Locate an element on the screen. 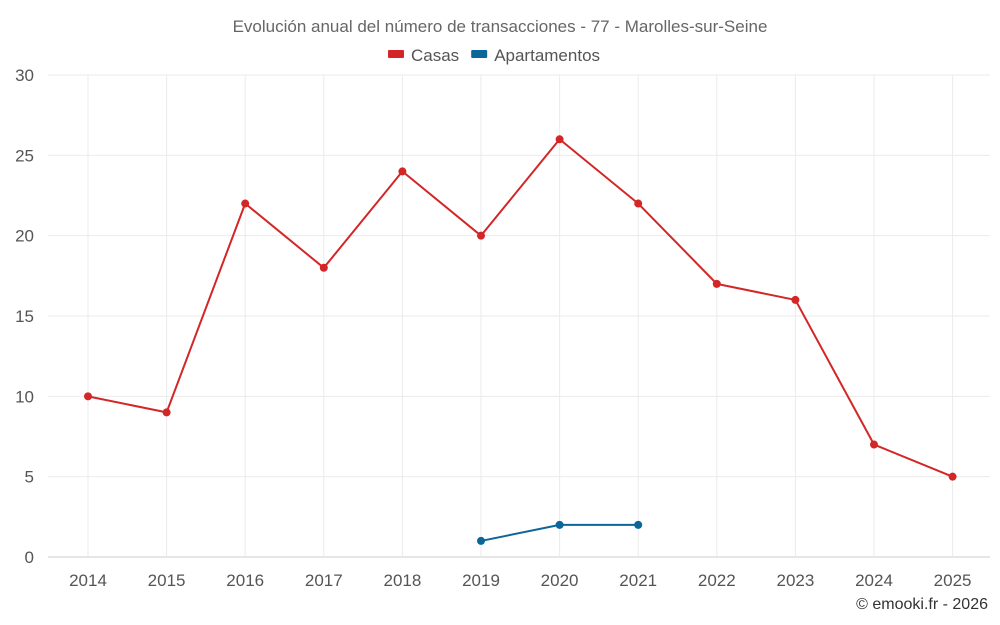  data-point-casas-2021 is located at coordinates (638, 203).